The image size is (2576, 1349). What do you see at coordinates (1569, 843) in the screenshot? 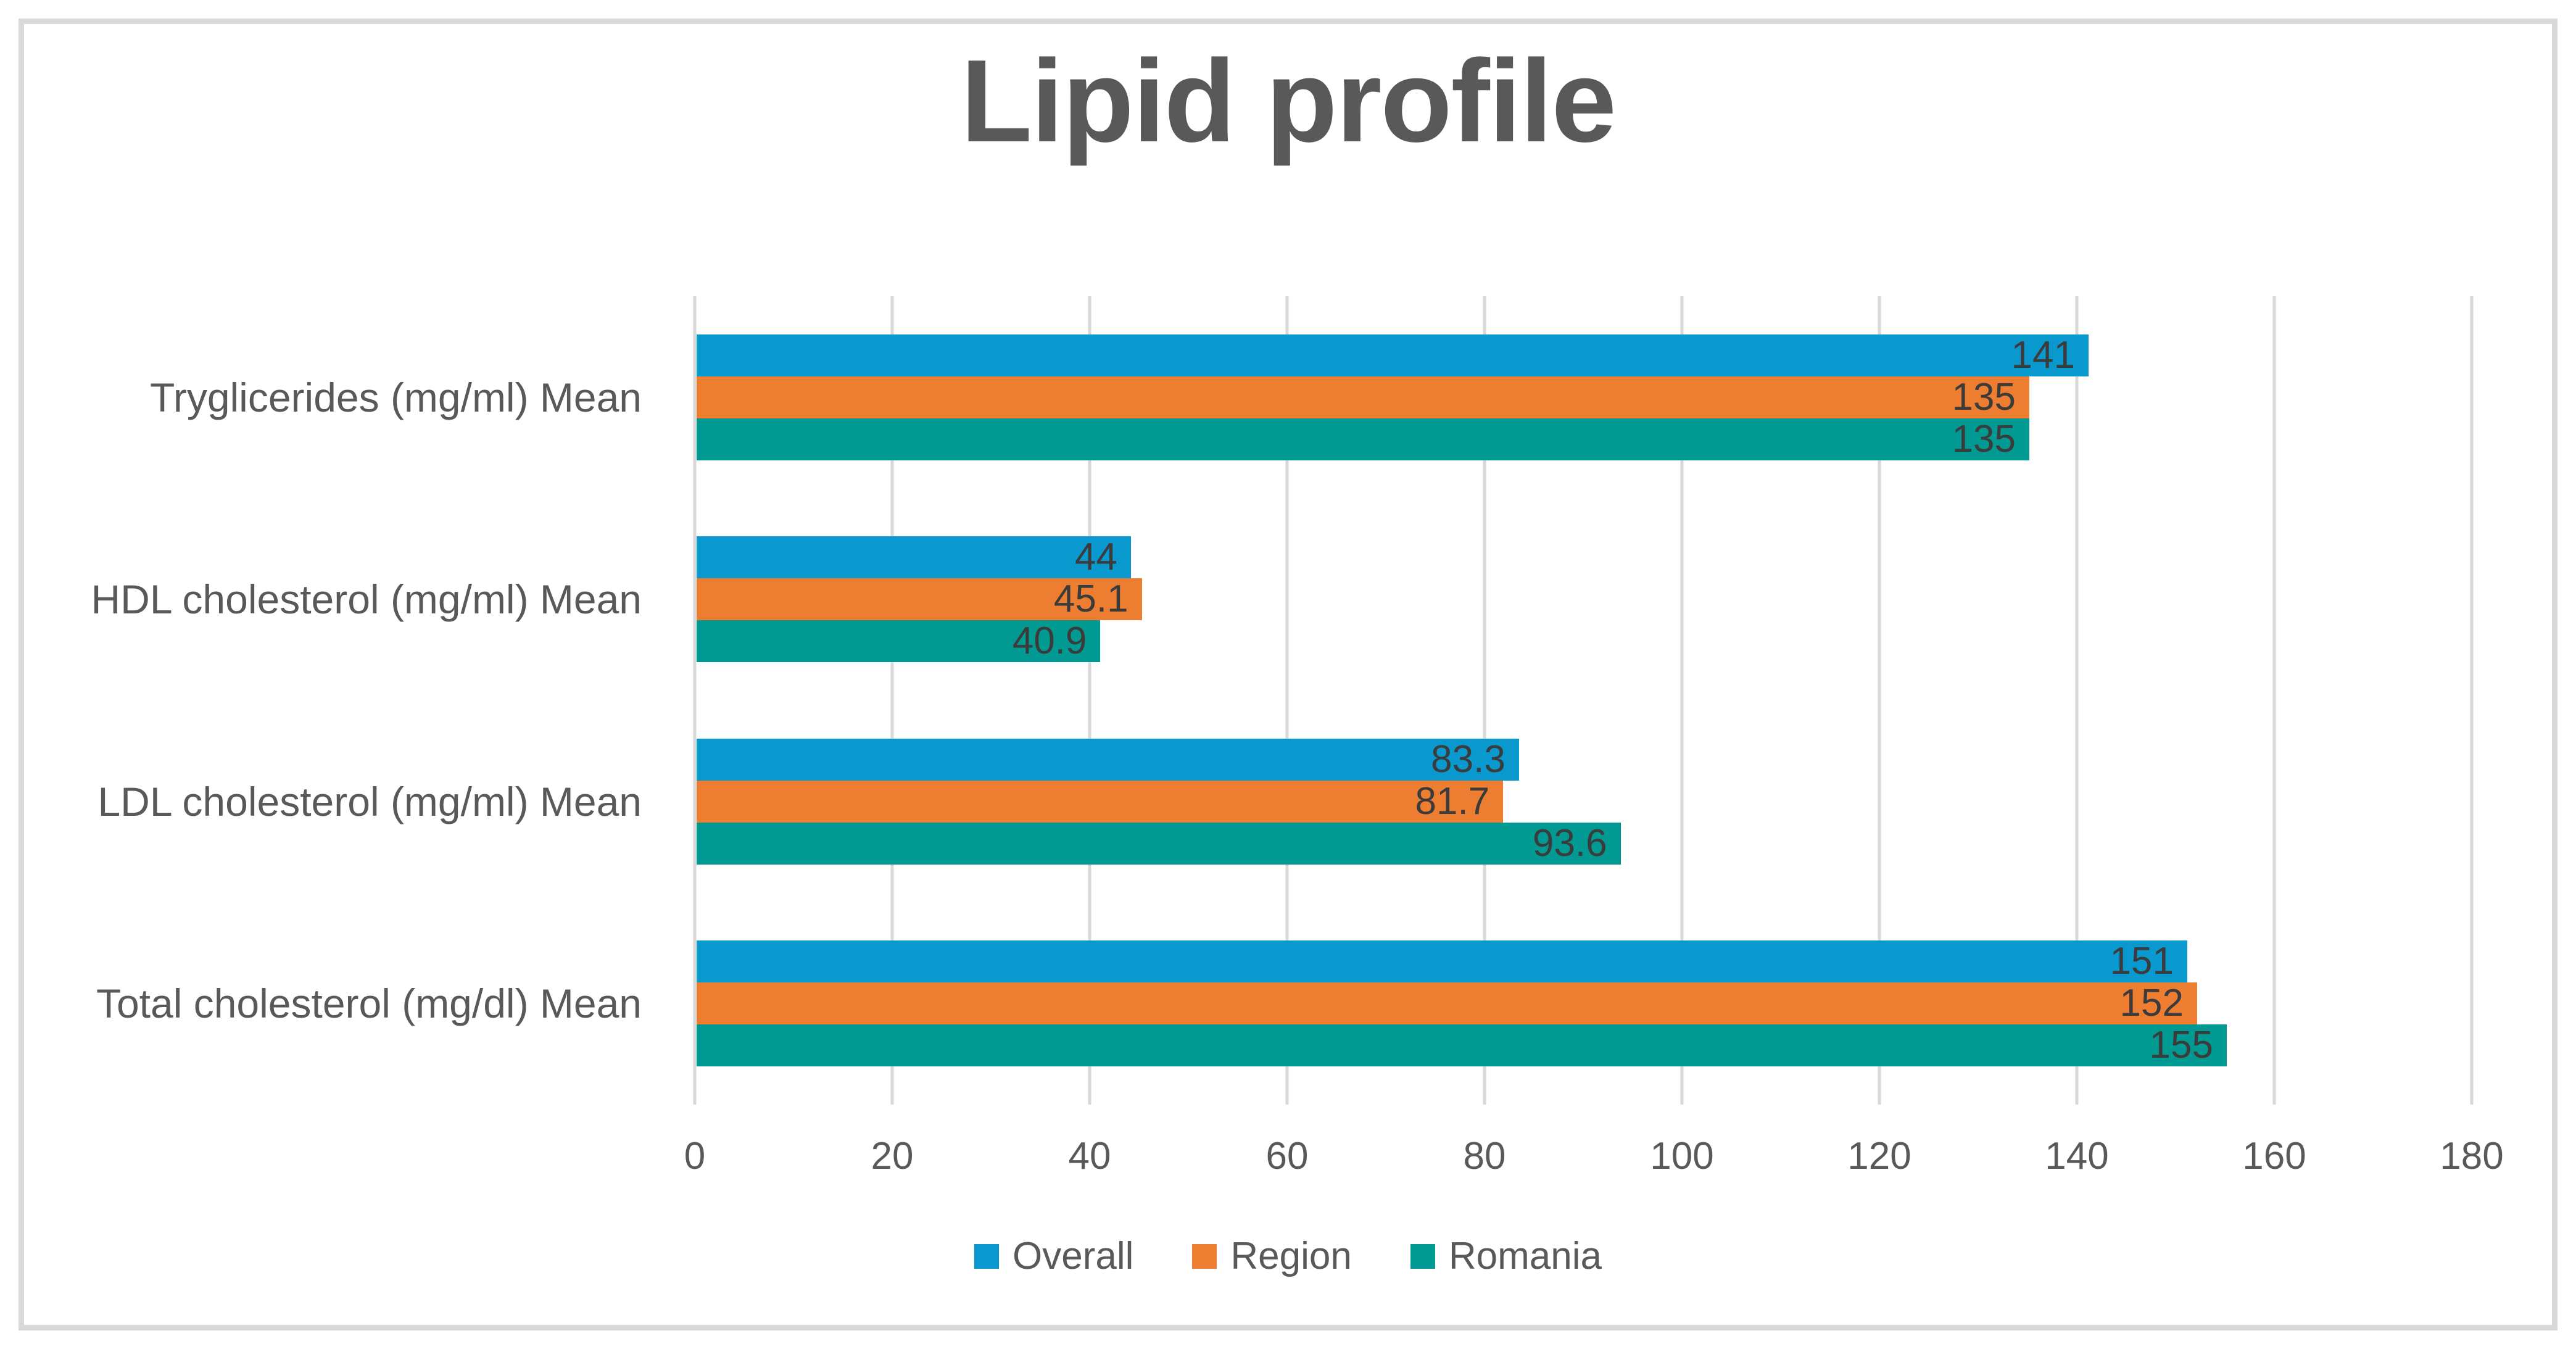
I see `bar-value-label: 93.6` at bounding box center [1569, 843].